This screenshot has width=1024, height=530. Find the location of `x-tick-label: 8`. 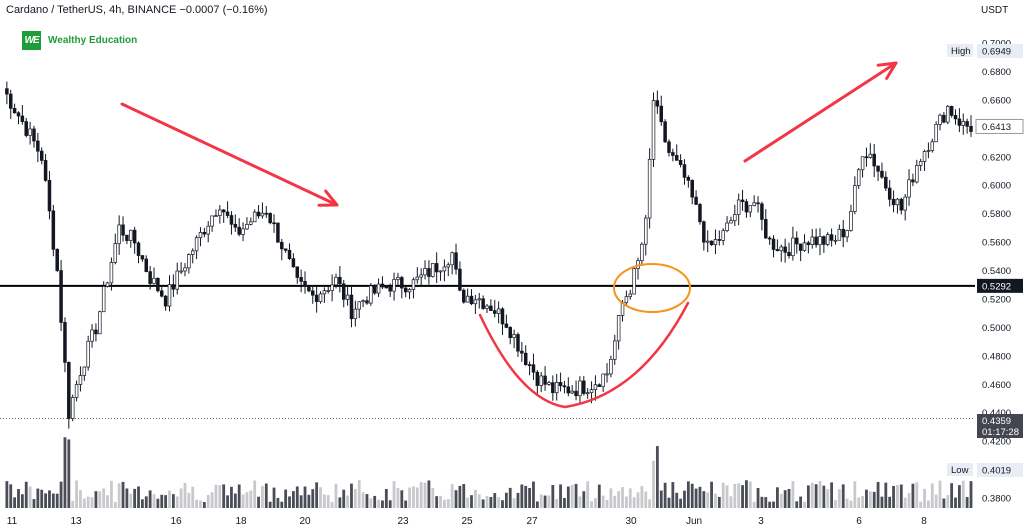

x-tick-label: 8 is located at coordinates (924, 521).